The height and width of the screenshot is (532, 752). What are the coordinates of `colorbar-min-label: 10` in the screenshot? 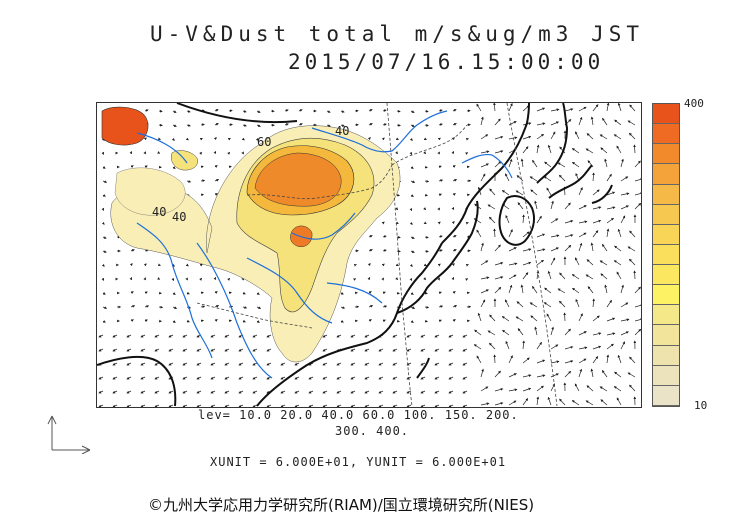 It's located at (701, 405).